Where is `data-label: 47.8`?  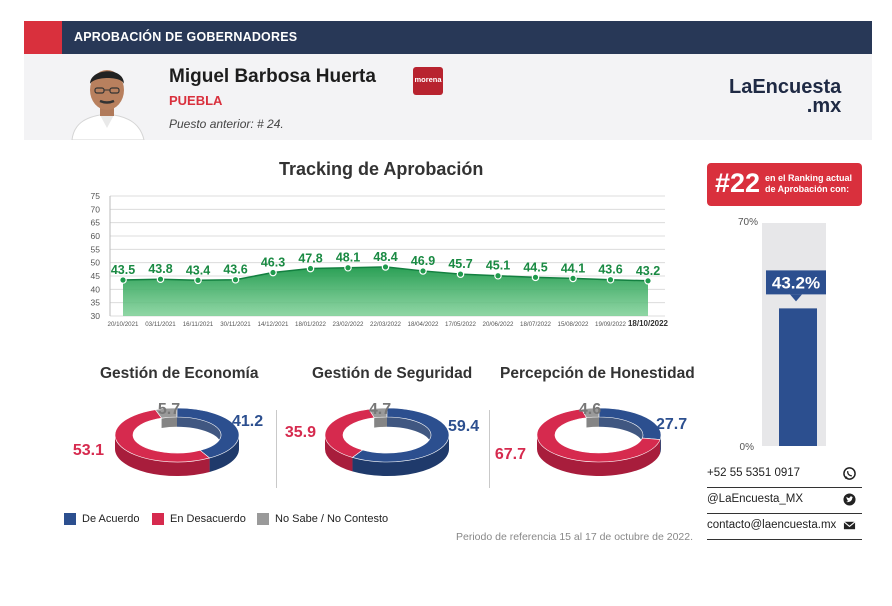 data-label: 47.8 is located at coordinates (310, 259).